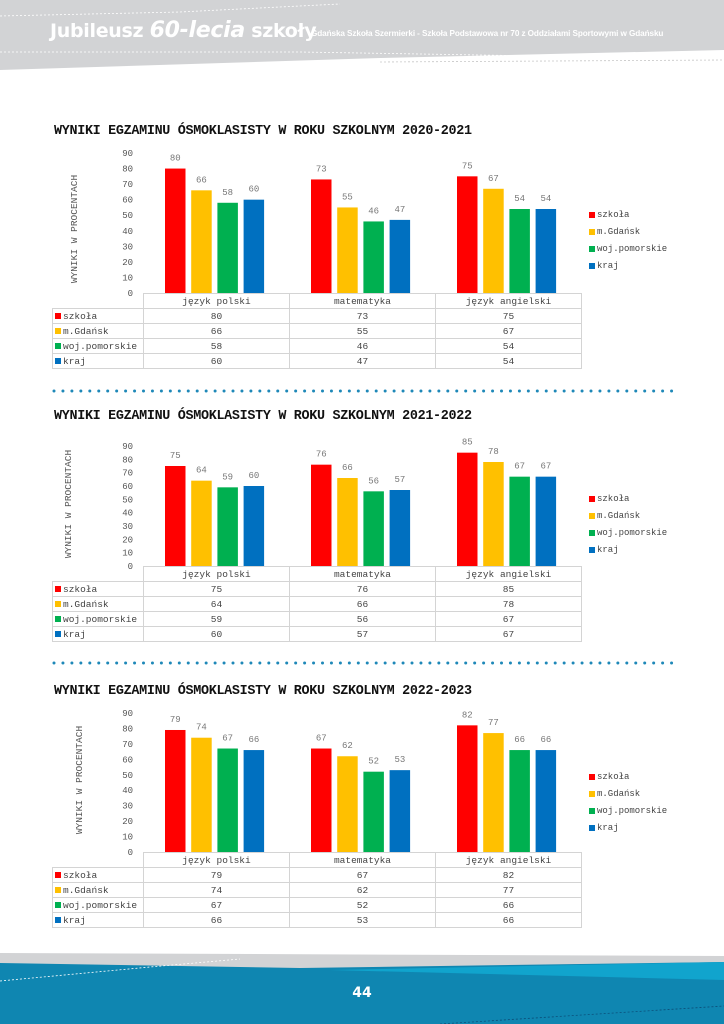 This screenshot has width=724, height=1024. I want to click on legend-label: szkoła, so click(613, 776).